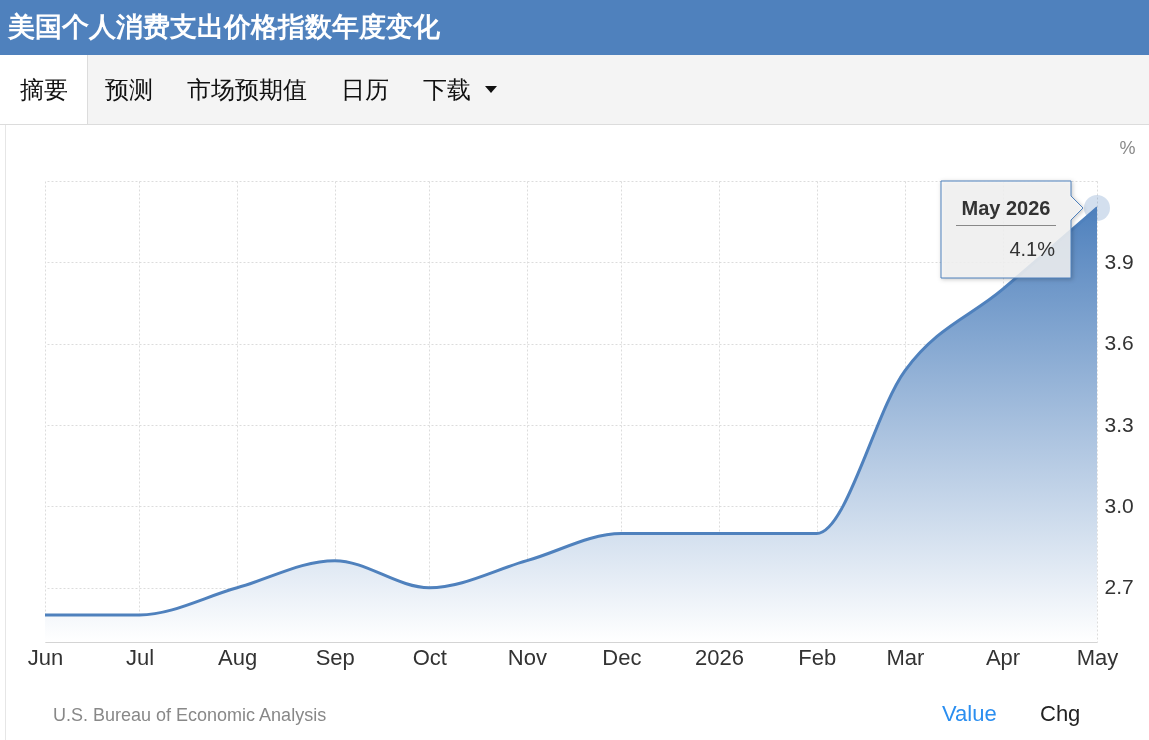  Describe the element at coordinates (129, 89) in the screenshot. I see `text: 预测` at that location.